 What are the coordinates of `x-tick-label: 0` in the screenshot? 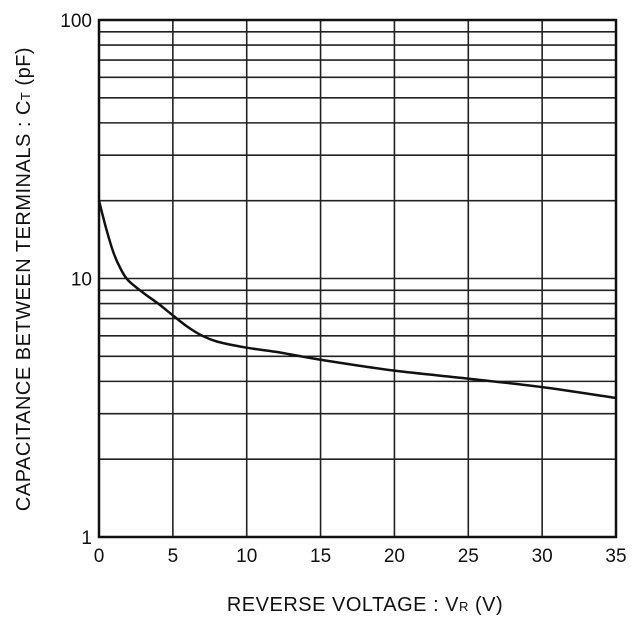 It's located at (99, 556).